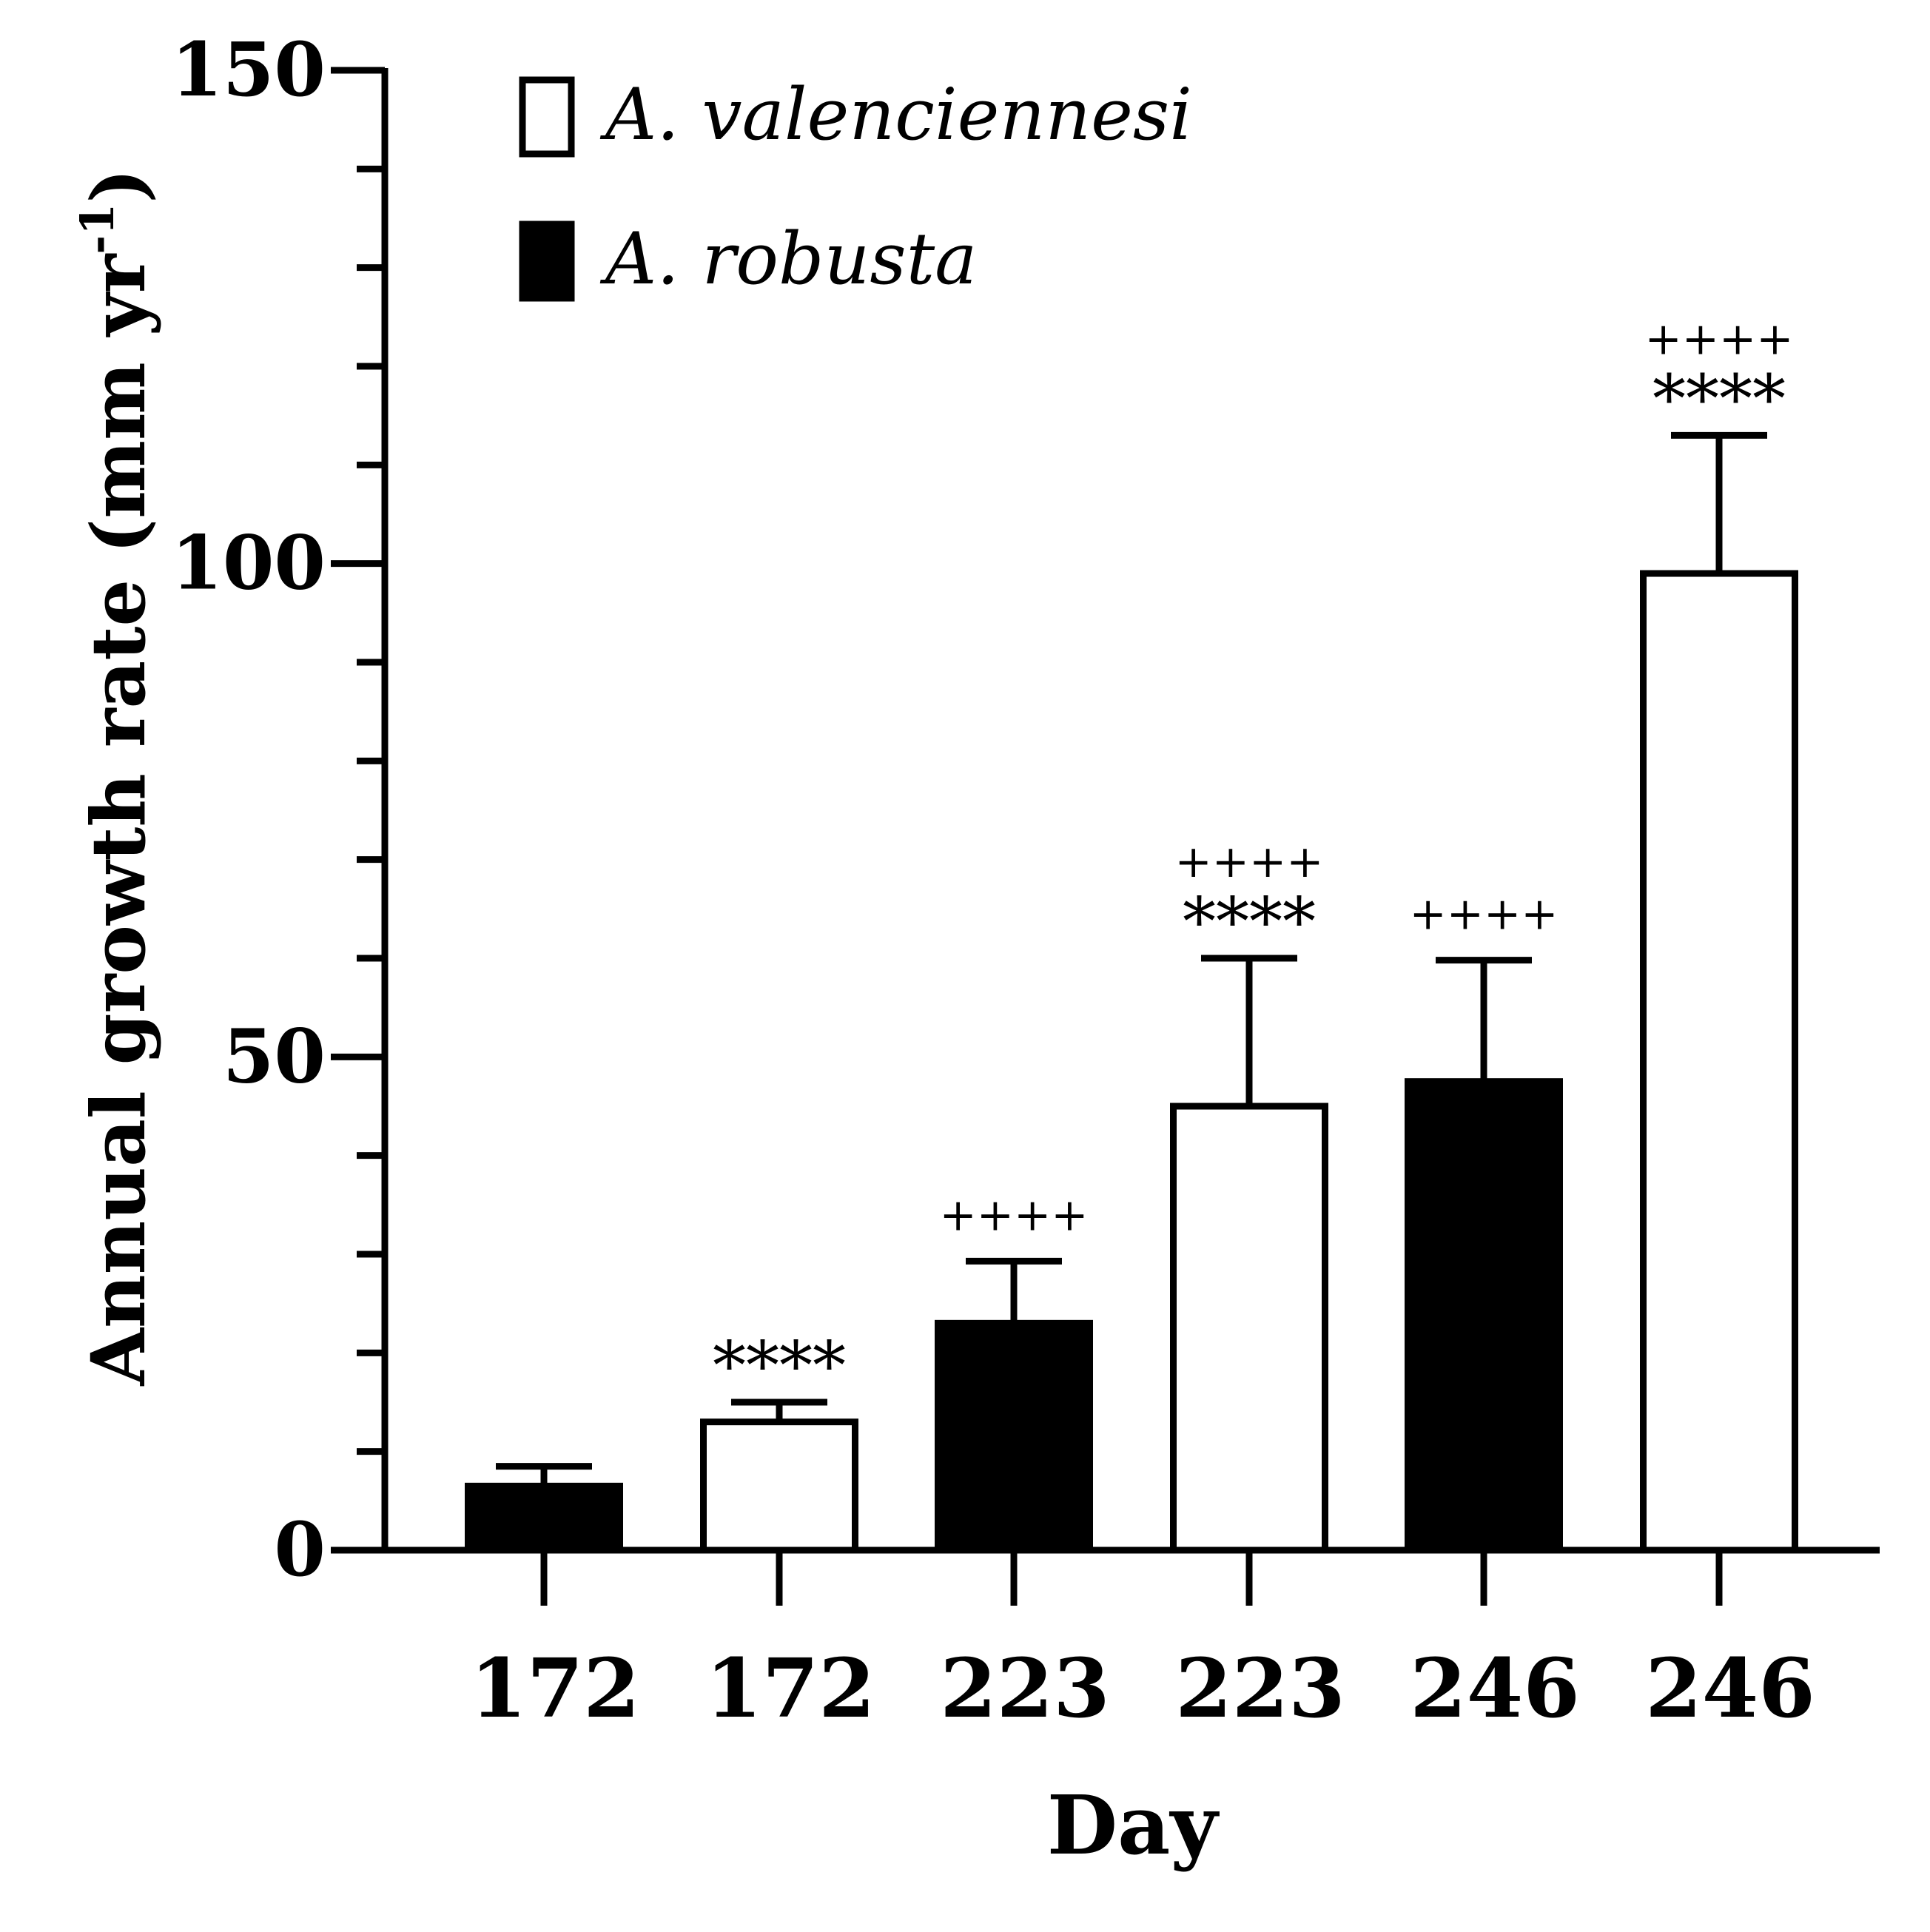 This screenshot has width=1930, height=1932. I want to click on bar-valenciennesi-246: ****++++, so click(1719, 934).